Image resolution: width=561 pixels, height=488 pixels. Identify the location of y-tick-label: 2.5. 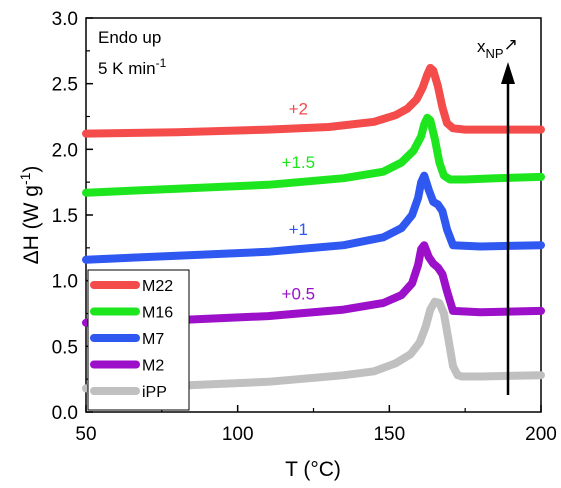
(65, 85).